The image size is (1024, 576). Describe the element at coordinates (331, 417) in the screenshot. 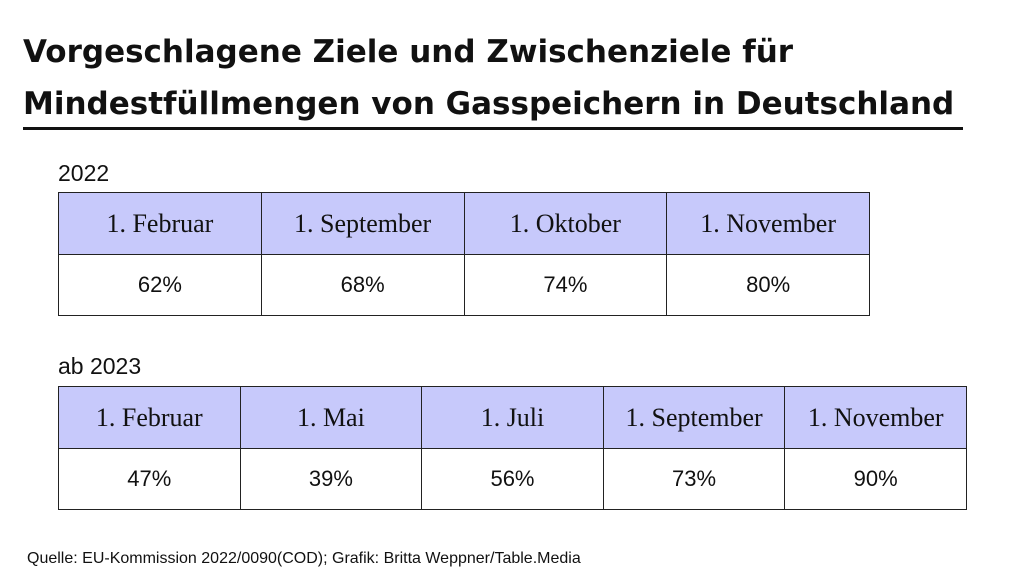

I see `header-cell: 1. Mai` at that location.